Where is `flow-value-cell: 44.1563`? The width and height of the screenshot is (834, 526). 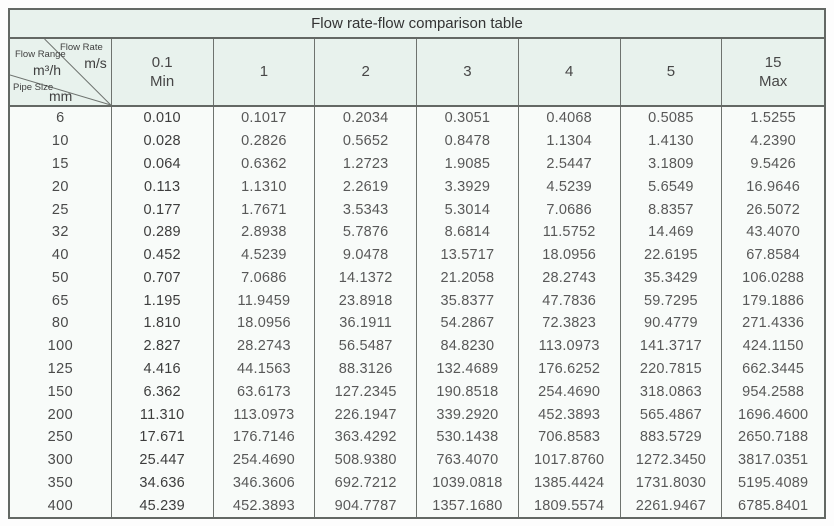
flow-value-cell: 44.1563 is located at coordinates (265, 369).